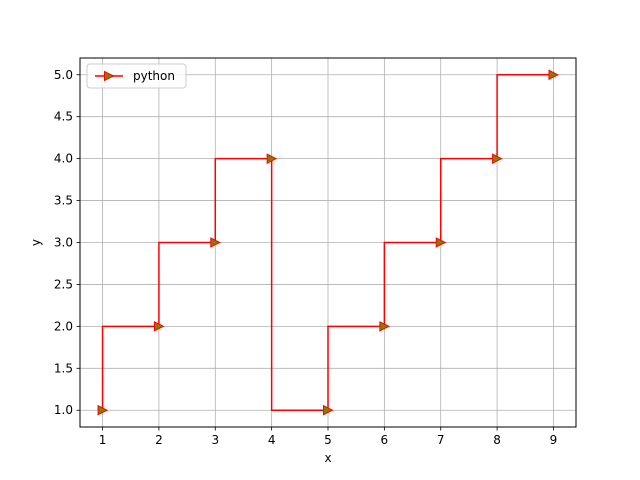  What do you see at coordinates (159, 440) in the screenshot?
I see `x-tick-label: 2` at bounding box center [159, 440].